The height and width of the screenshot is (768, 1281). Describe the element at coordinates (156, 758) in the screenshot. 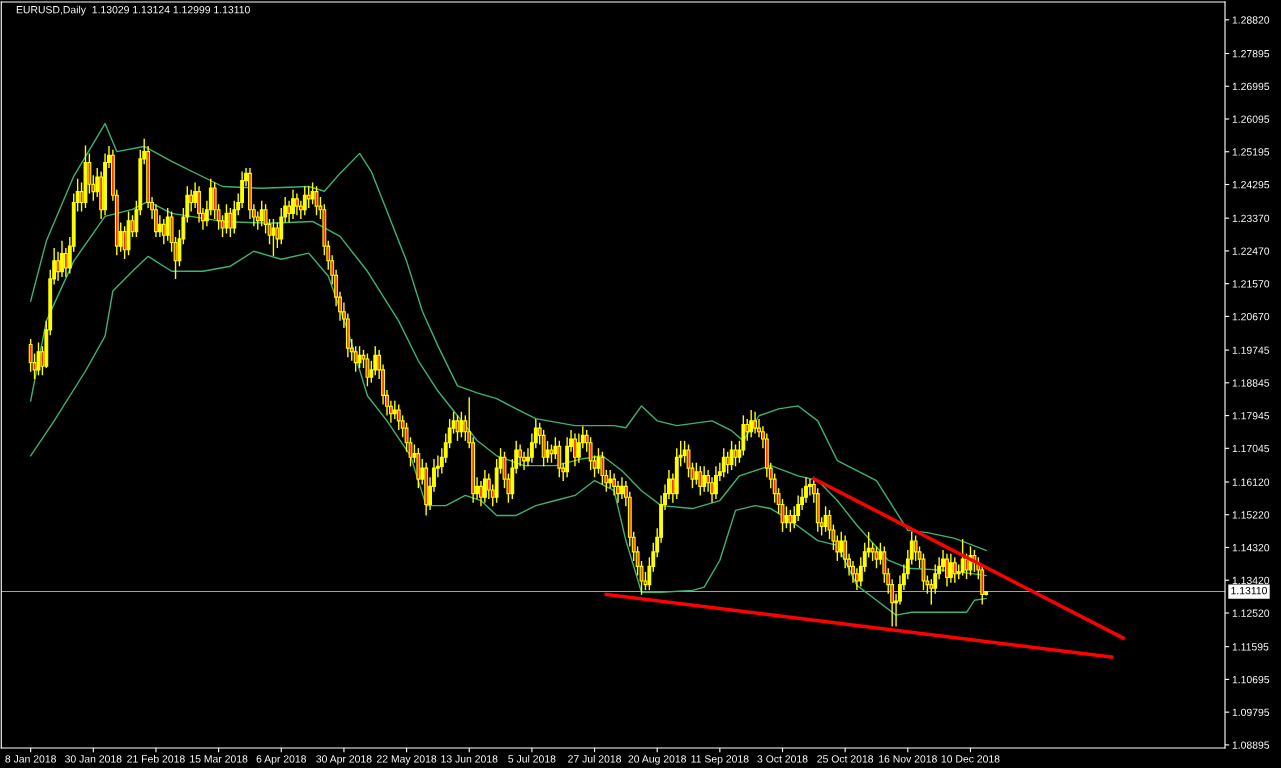

I see `x-tick-label: 21 Feb 2018` at that location.